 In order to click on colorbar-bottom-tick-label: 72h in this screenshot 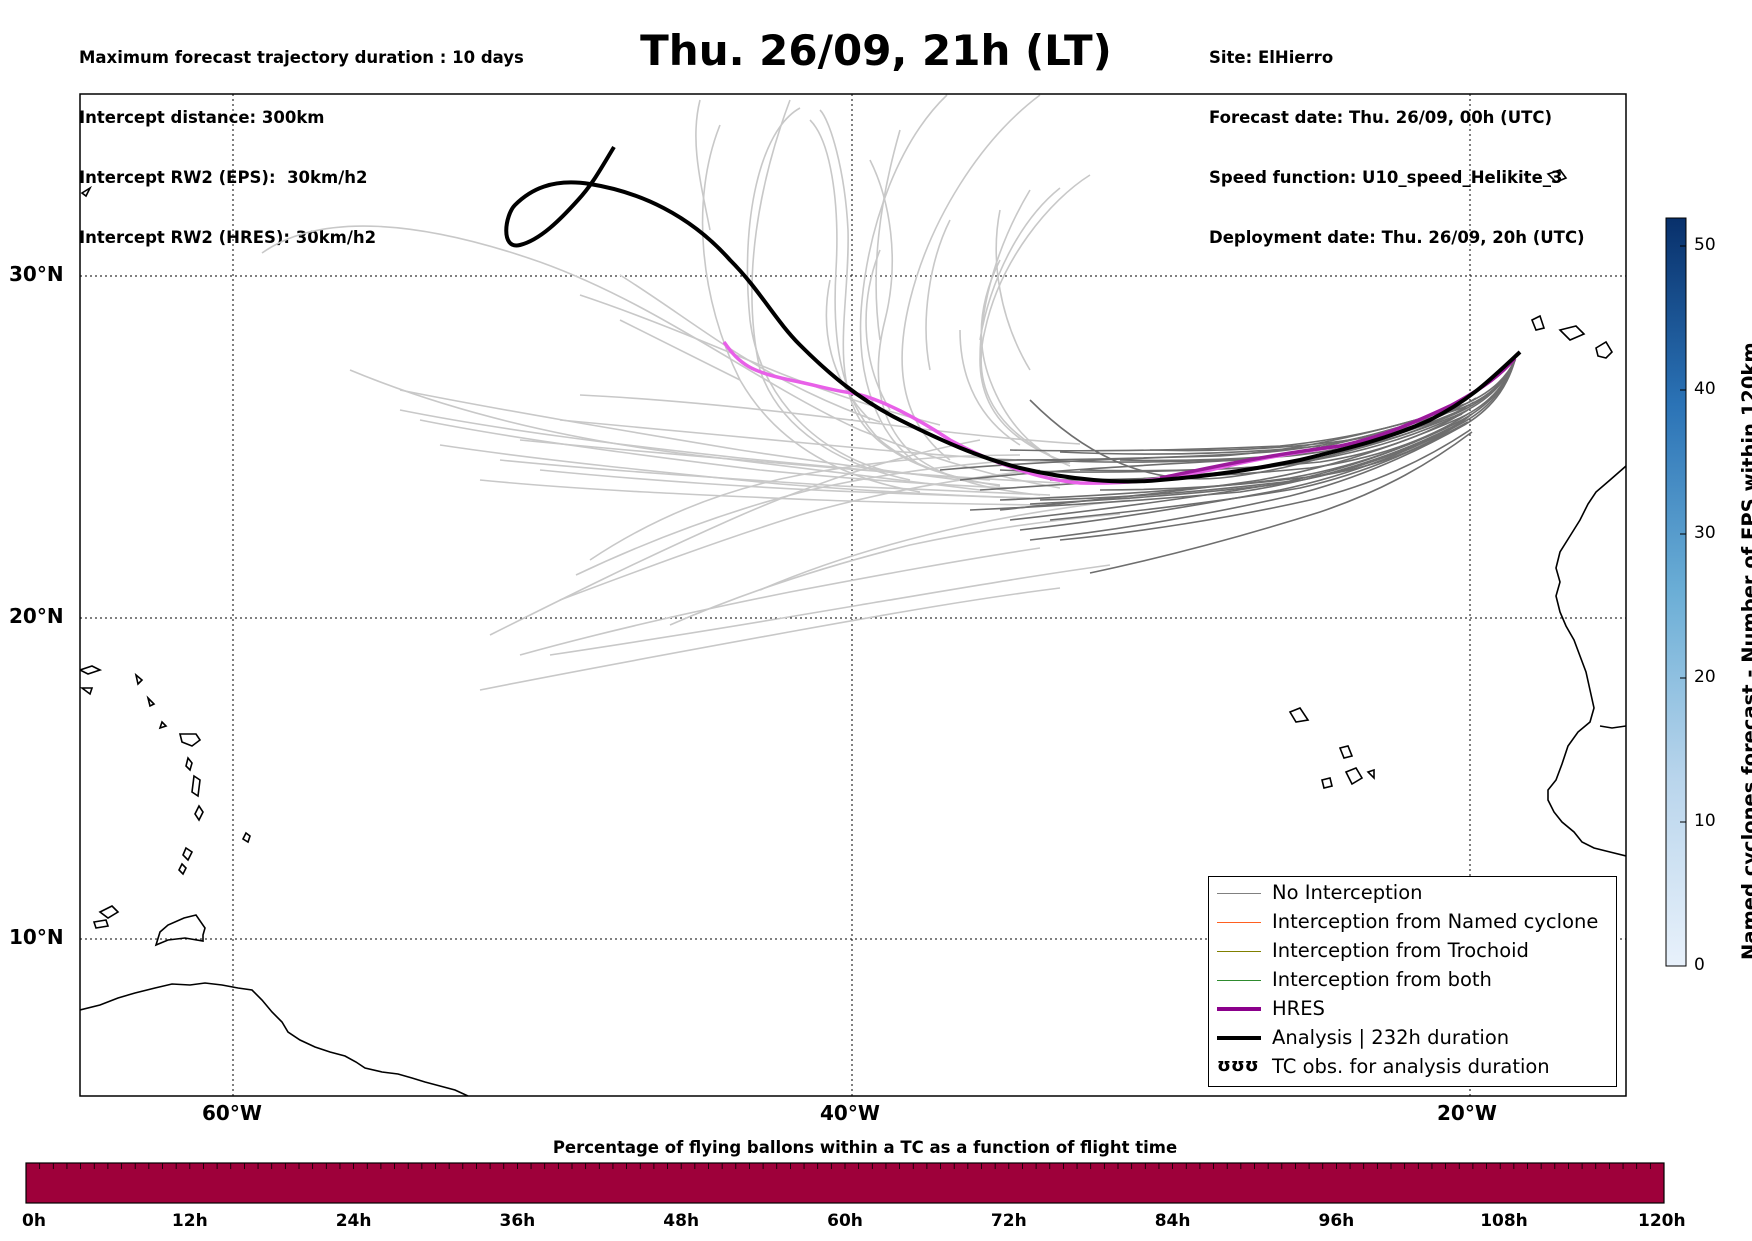, I will do `click(1008, 1221)`.